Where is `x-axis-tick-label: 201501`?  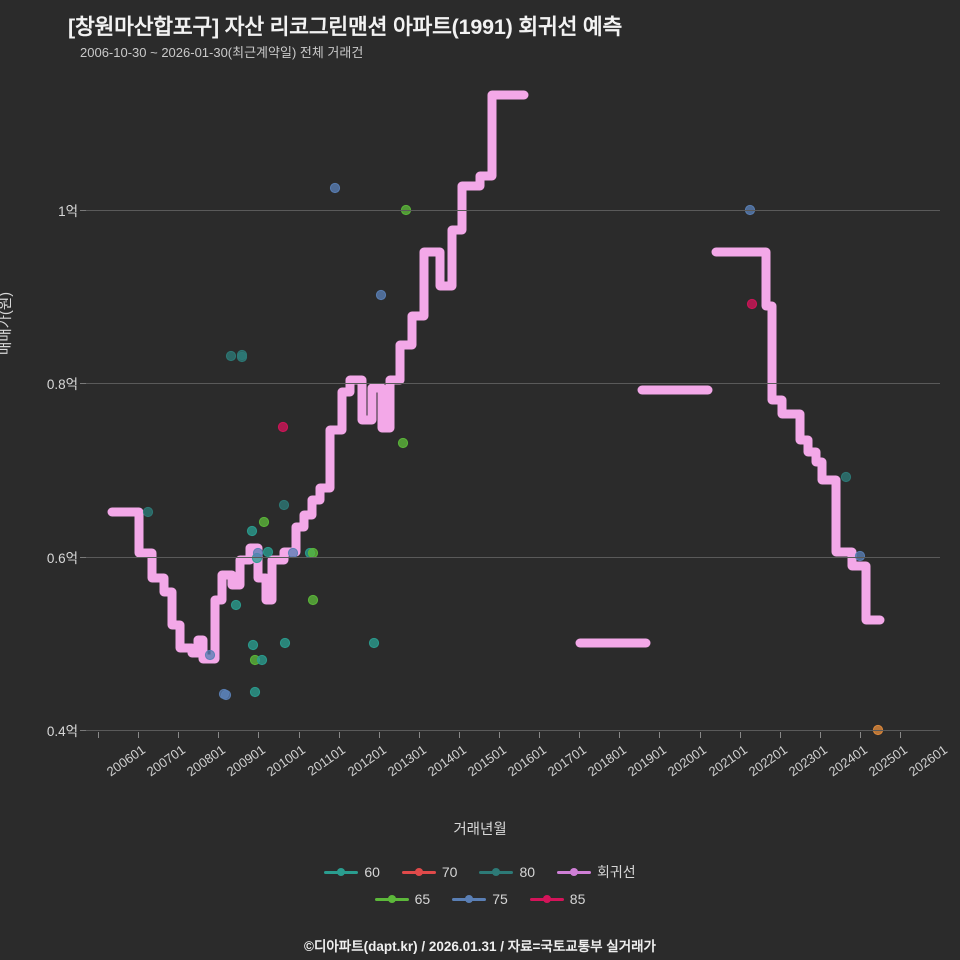 x-axis-tick-label: 201501 is located at coordinates (486, 761).